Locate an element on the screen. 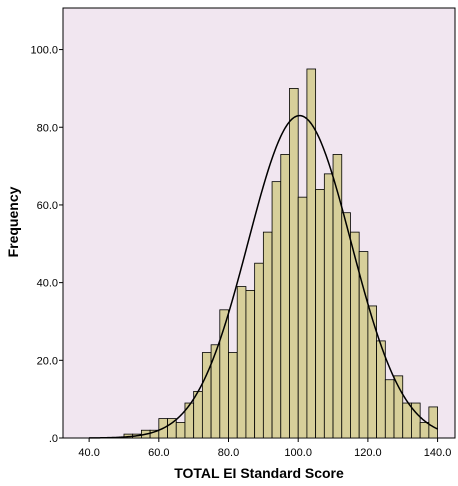 The image size is (458, 486). x-axis-title: TOTAL EI Standard Score is located at coordinates (259, 473).